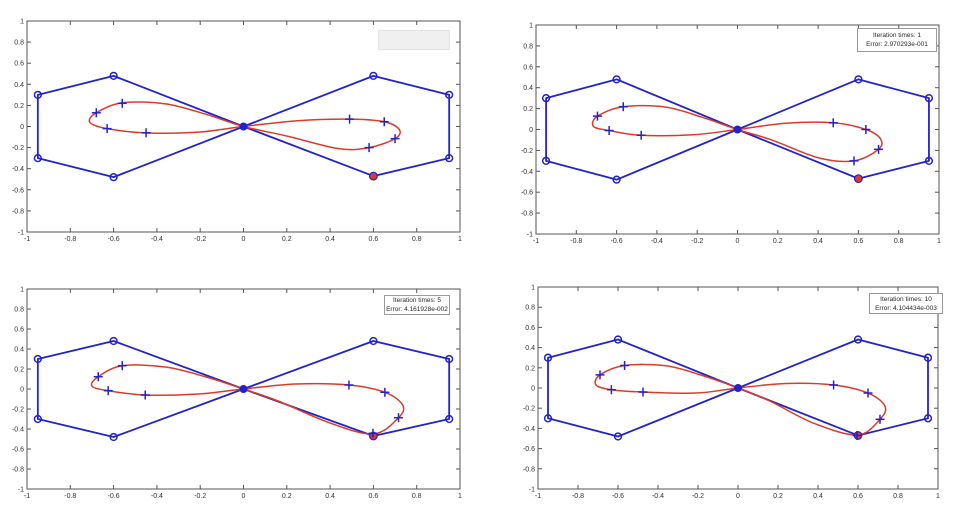 This screenshot has height=510, width=960. I want to click on annotation-box-iteration-1: Iteration times: 1 Error: 2.970293e-001, so click(897, 40).